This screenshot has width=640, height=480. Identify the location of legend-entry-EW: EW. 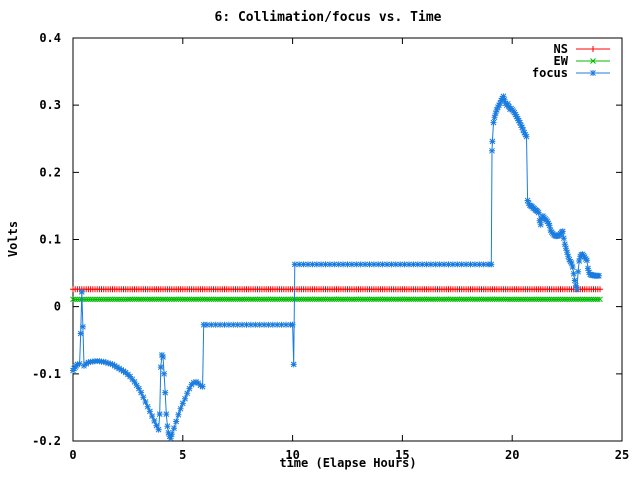
(582, 61).